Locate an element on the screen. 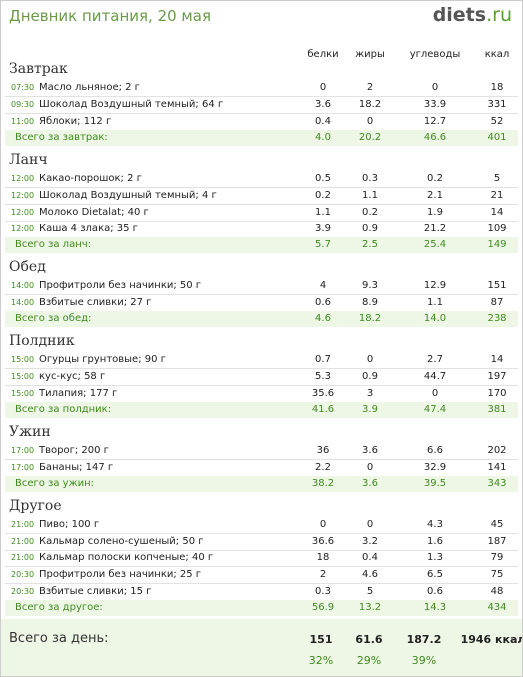 The height and width of the screenshot is (677, 523). food-row: 12:00 Молоко Dietalat; 40 г 1.1 0.2 1.9 14 is located at coordinates (261, 213).